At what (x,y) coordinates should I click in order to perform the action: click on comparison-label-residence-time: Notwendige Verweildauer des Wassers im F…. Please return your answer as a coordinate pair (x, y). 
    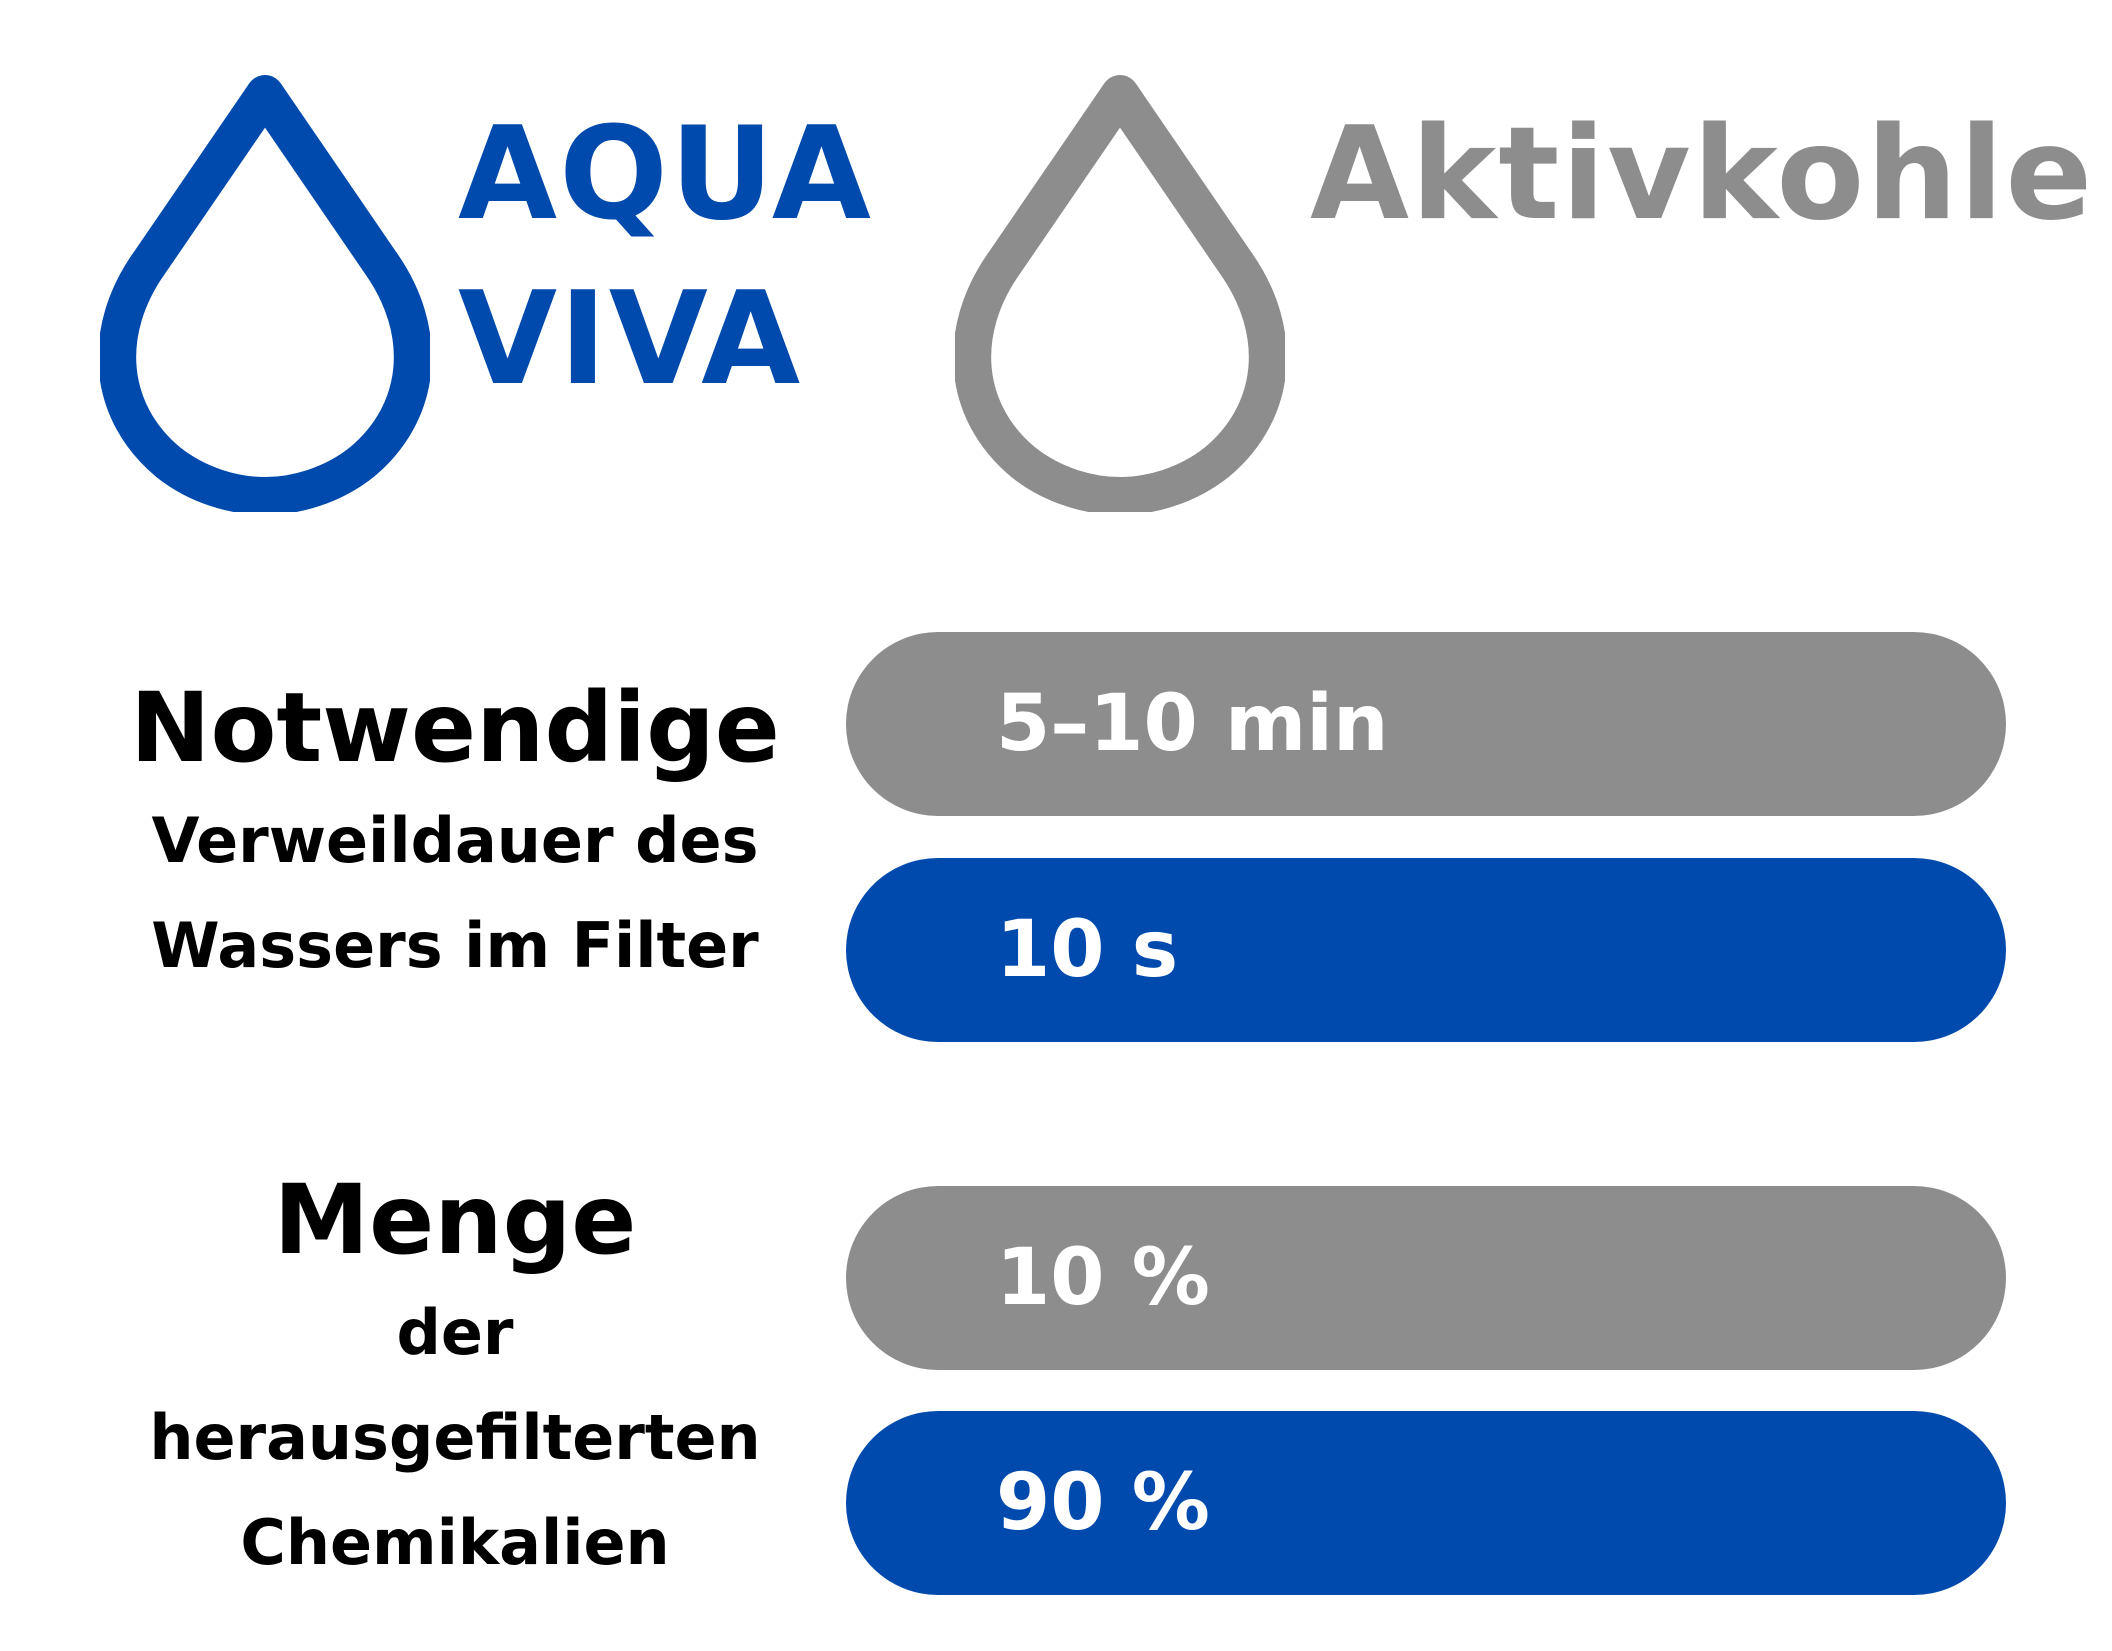
    Looking at the image, I should click on (455, 833).